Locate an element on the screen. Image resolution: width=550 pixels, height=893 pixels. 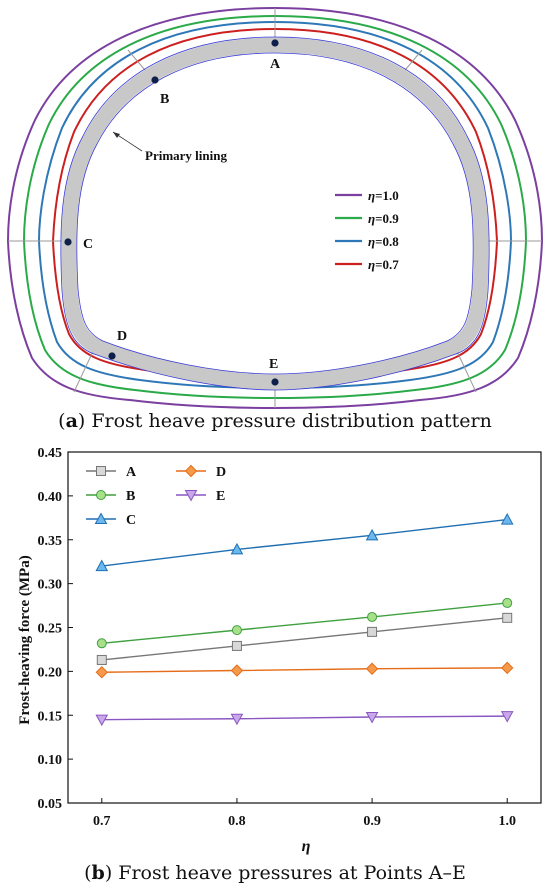
point-c-marker is located at coordinates (68, 242).